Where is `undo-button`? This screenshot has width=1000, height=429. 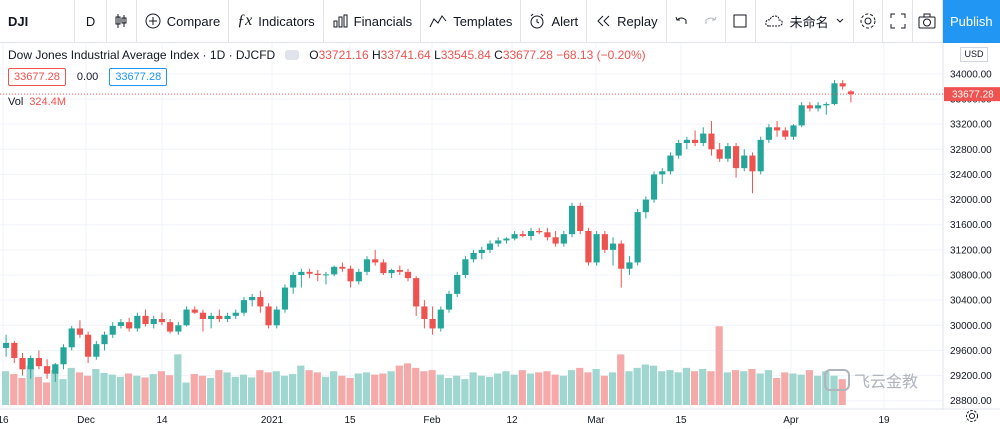
undo-button is located at coordinates (682, 21).